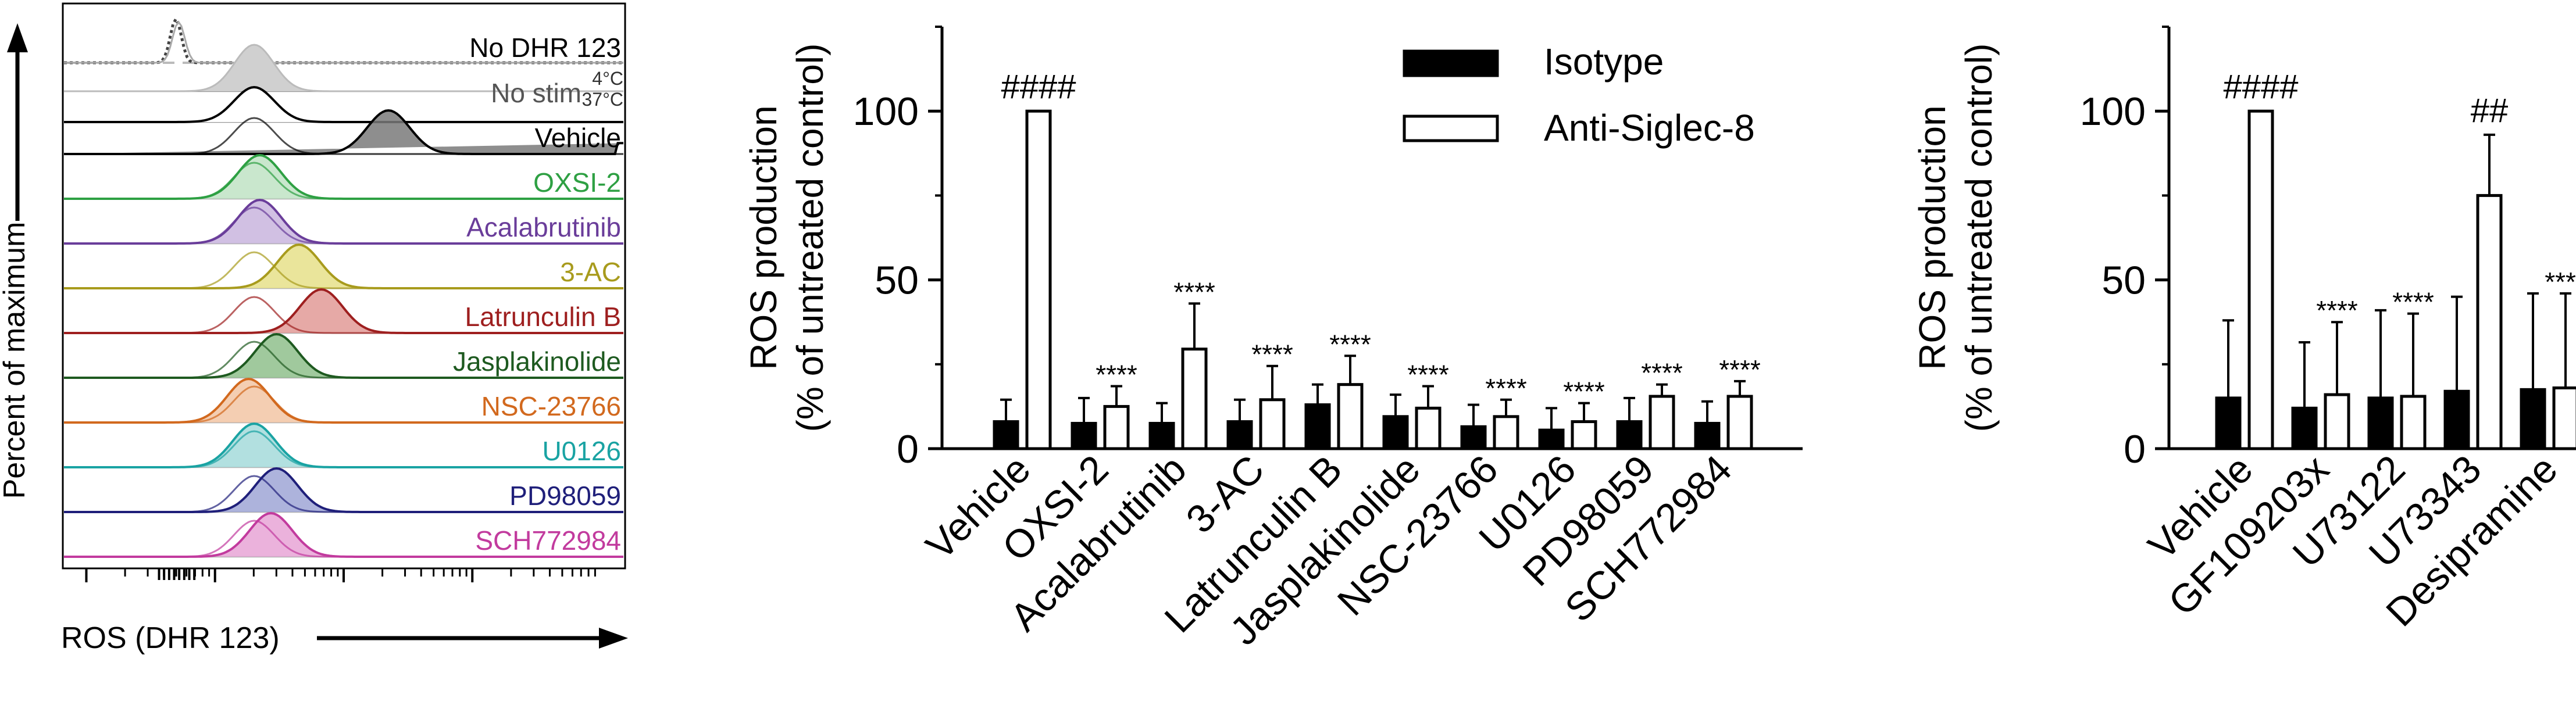 Image resolution: width=2576 pixels, height=716 pixels. Describe the element at coordinates (1194, 292) in the screenshot. I see `significance-acalabrutinib: ****` at that location.